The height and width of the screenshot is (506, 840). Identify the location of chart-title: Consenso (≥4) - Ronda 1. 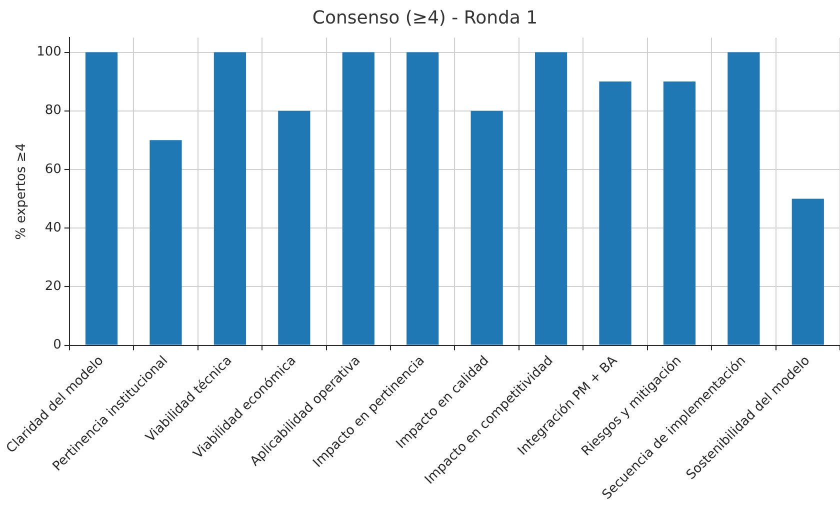
(425, 17).